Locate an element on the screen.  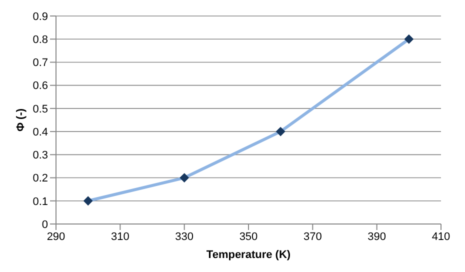
y-axis-title: Φ (-) is located at coordinates (20, 120).